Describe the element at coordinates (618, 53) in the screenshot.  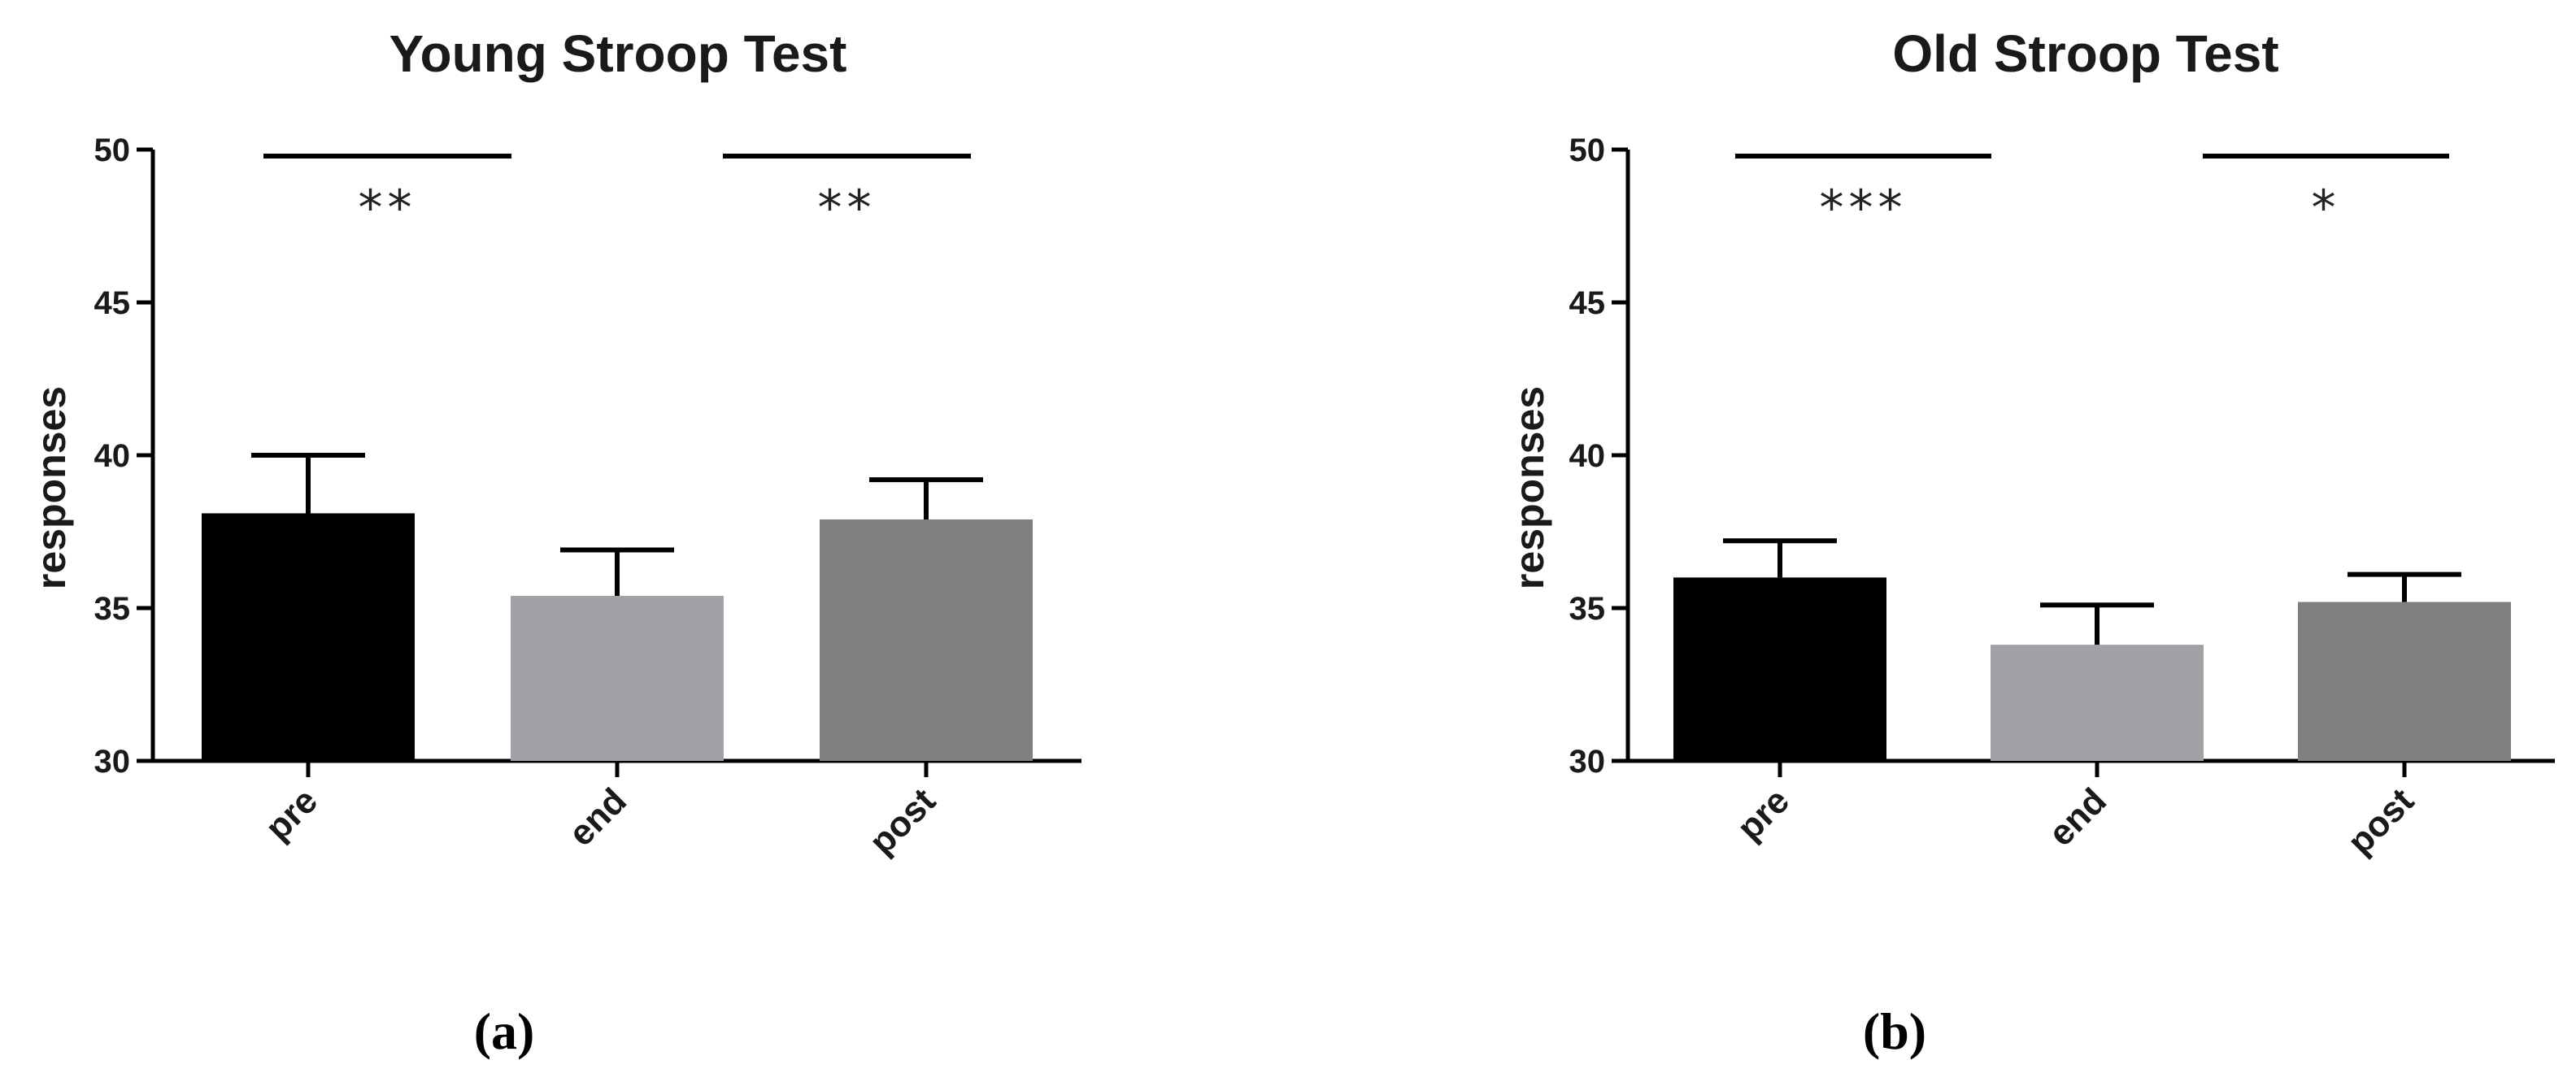
I see `chart-title: Young Stroop Test` at that location.